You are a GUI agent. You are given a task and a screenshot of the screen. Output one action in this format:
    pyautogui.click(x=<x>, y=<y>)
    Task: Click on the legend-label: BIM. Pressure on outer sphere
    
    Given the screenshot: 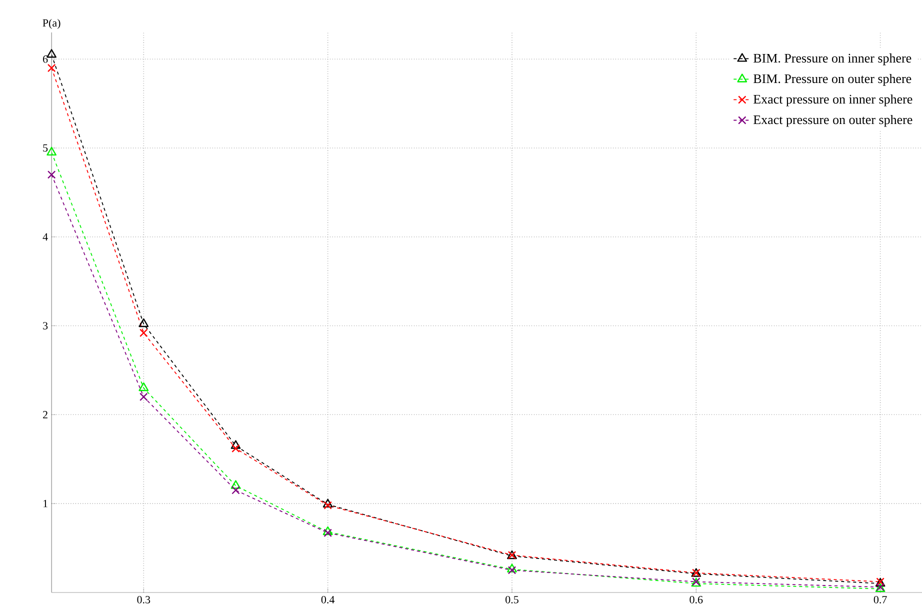 What is the action you would take?
    pyautogui.click(x=833, y=80)
    